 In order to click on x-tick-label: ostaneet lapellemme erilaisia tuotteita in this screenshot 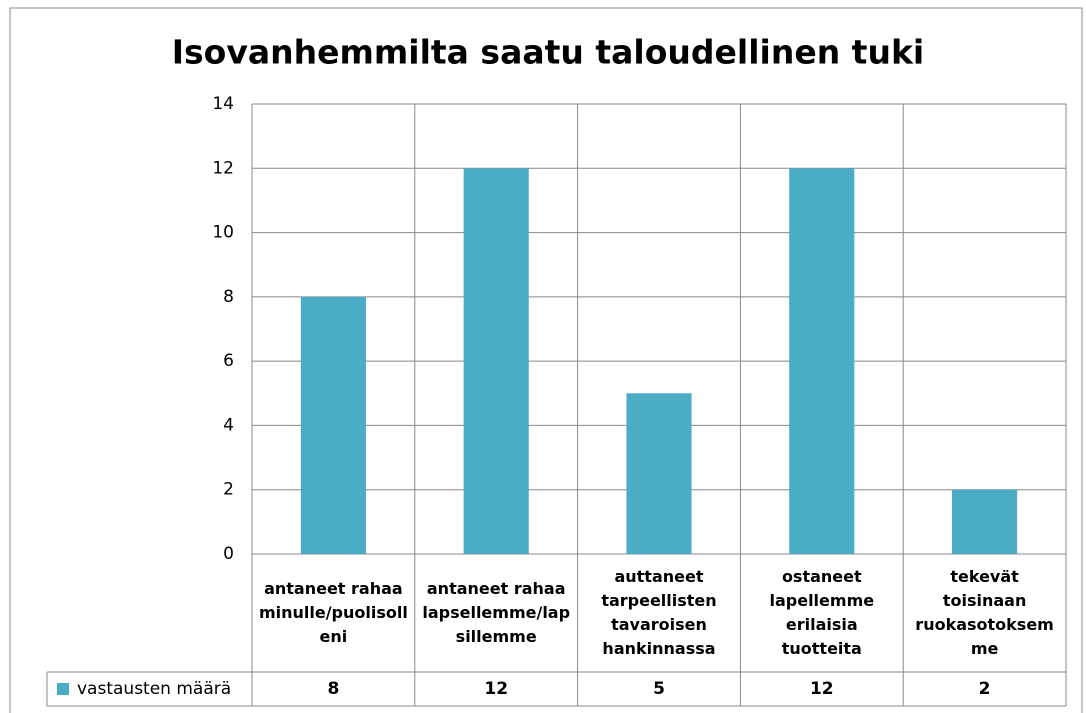, I will do `click(822, 612)`.